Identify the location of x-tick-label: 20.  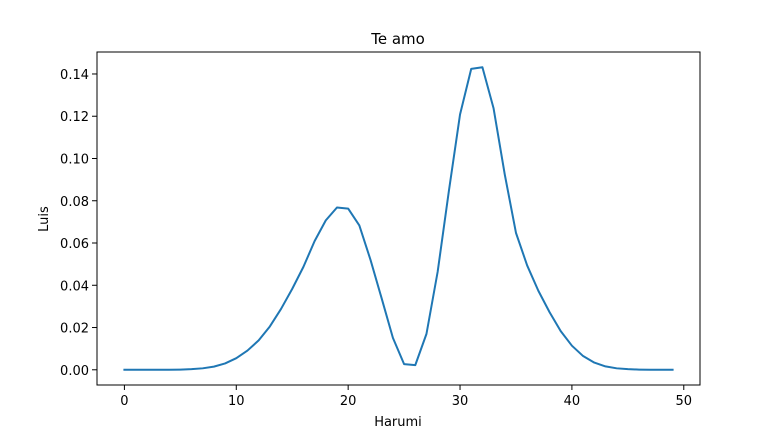
(348, 401).